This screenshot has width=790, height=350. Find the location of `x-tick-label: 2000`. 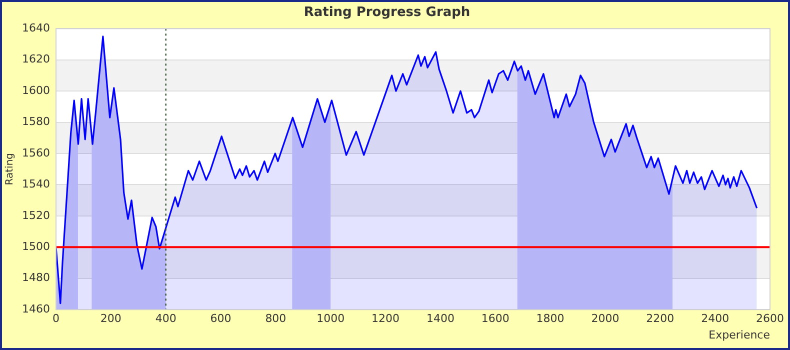

x-tick-label: 2000 is located at coordinates (605, 319).